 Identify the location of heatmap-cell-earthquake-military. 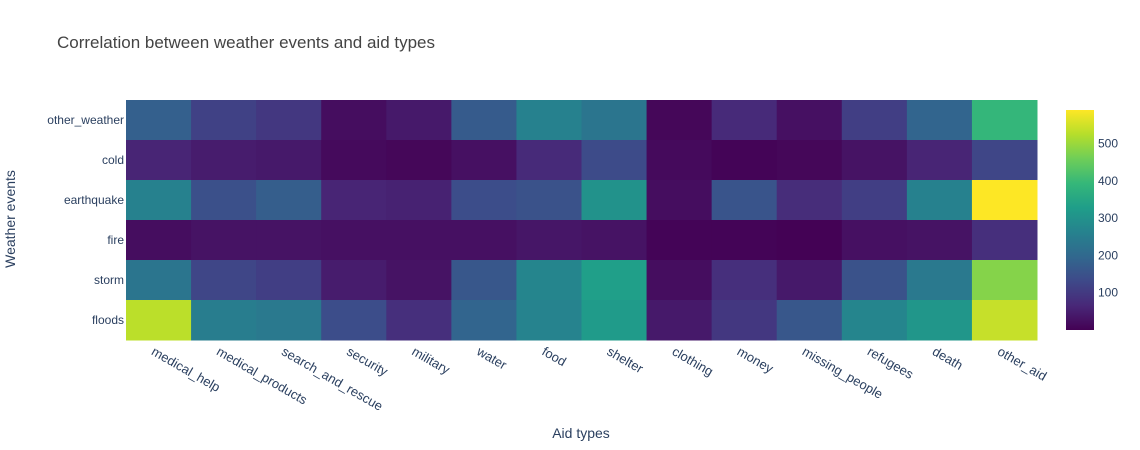
(419, 200).